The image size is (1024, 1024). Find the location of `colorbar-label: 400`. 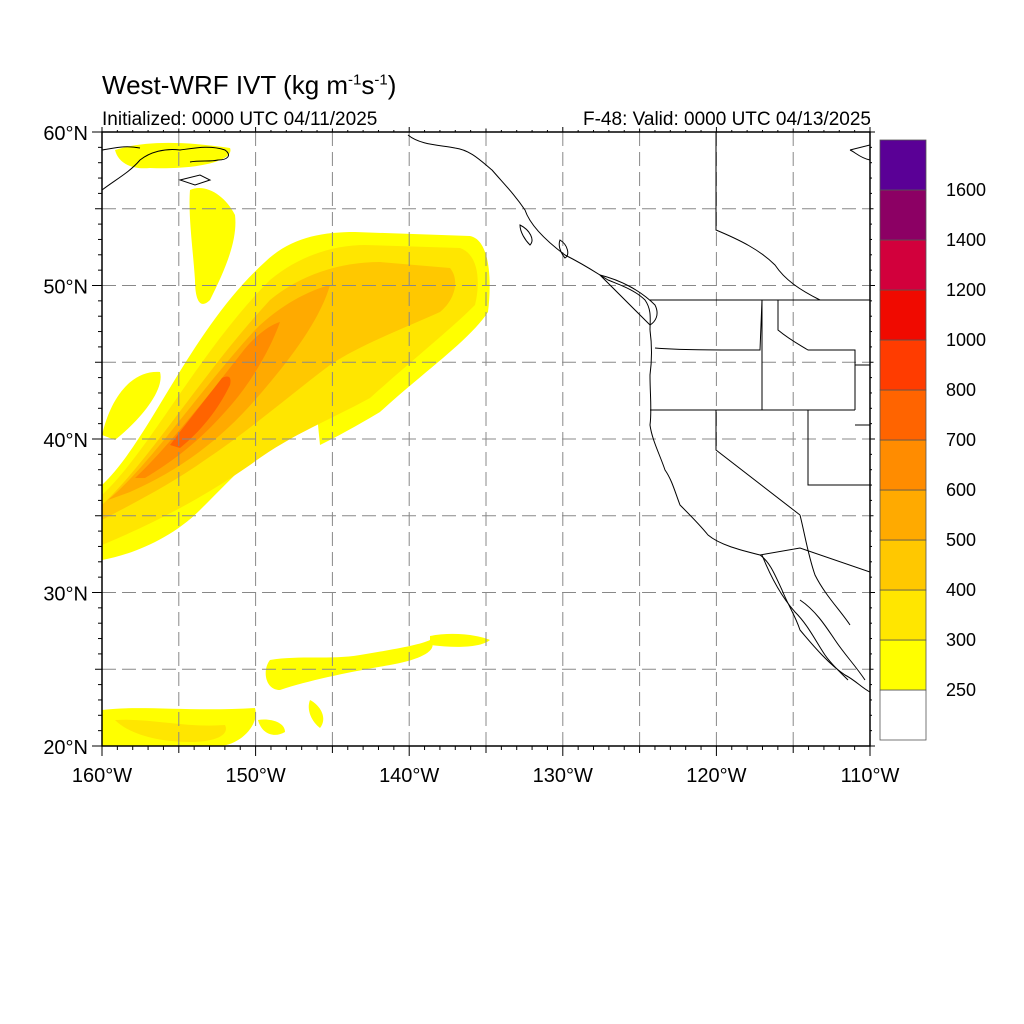

colorbar-label: 400 is located at coordinates (961, 590).